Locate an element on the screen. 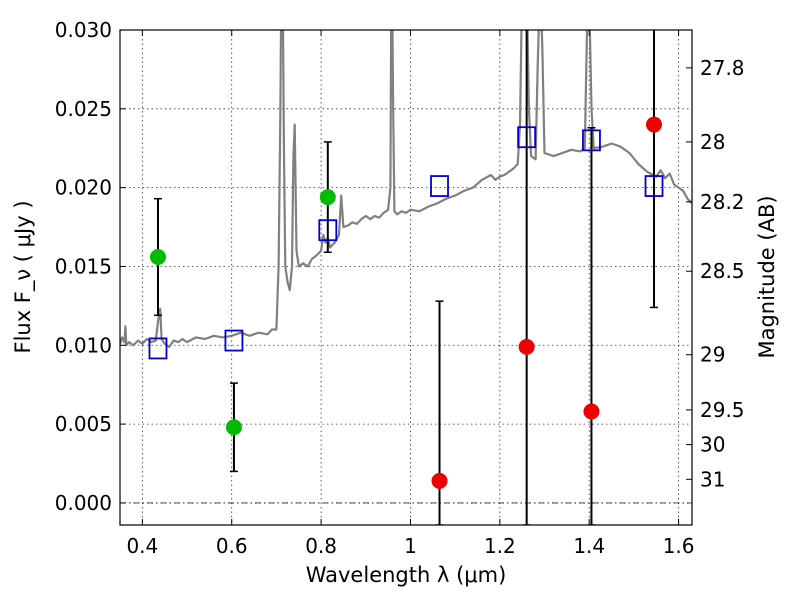  y-tick-label: 0.025 is located at coordinates (83, 109).